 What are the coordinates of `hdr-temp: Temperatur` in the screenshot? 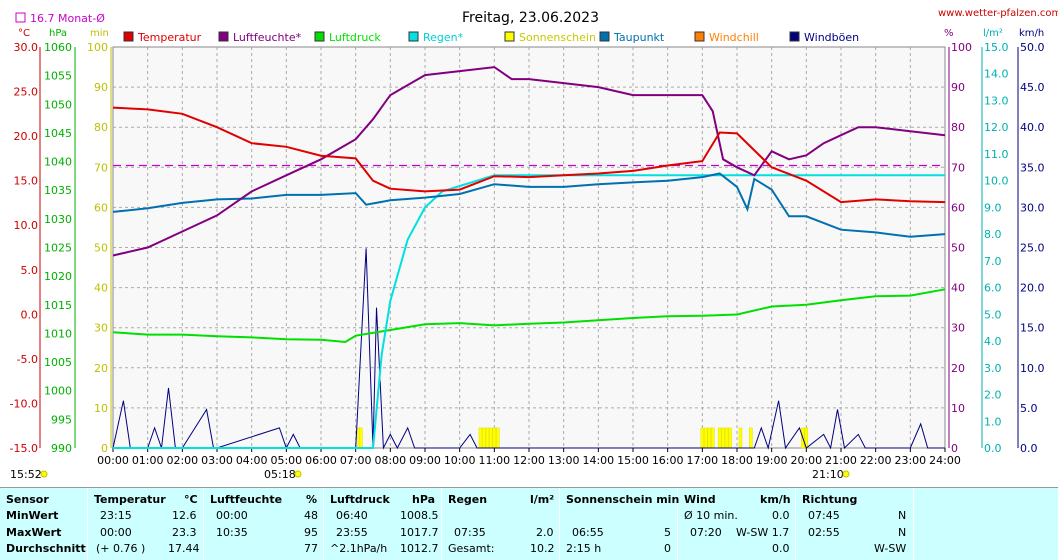 It's located at (130, 499).